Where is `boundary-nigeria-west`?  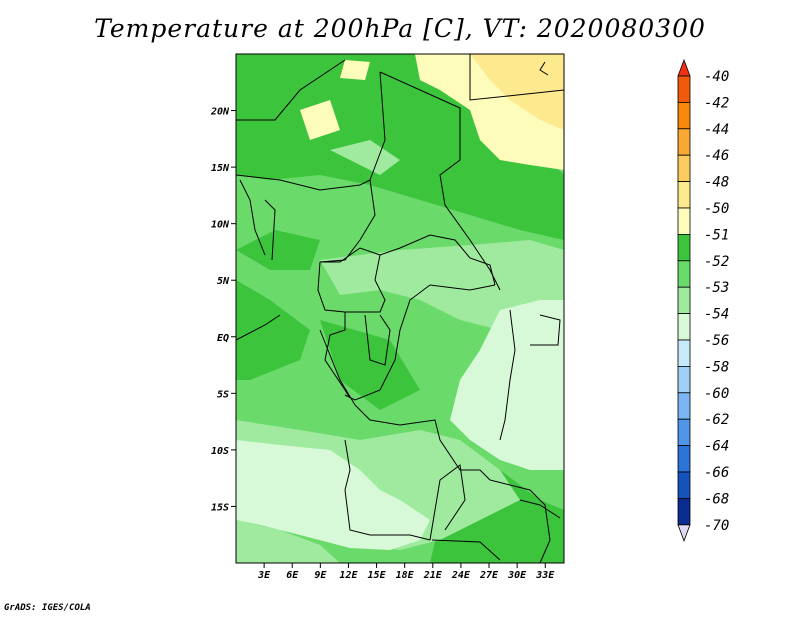
boundary-nigeria-west is located at coordinates (270, 230).